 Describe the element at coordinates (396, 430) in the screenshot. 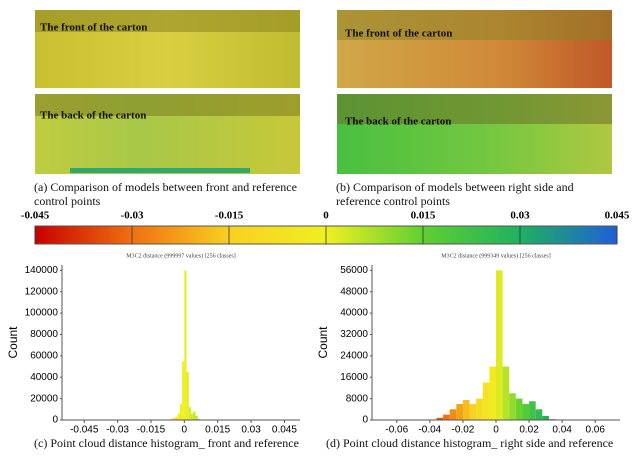

I see `x-tick-label: -0.06` at that location.